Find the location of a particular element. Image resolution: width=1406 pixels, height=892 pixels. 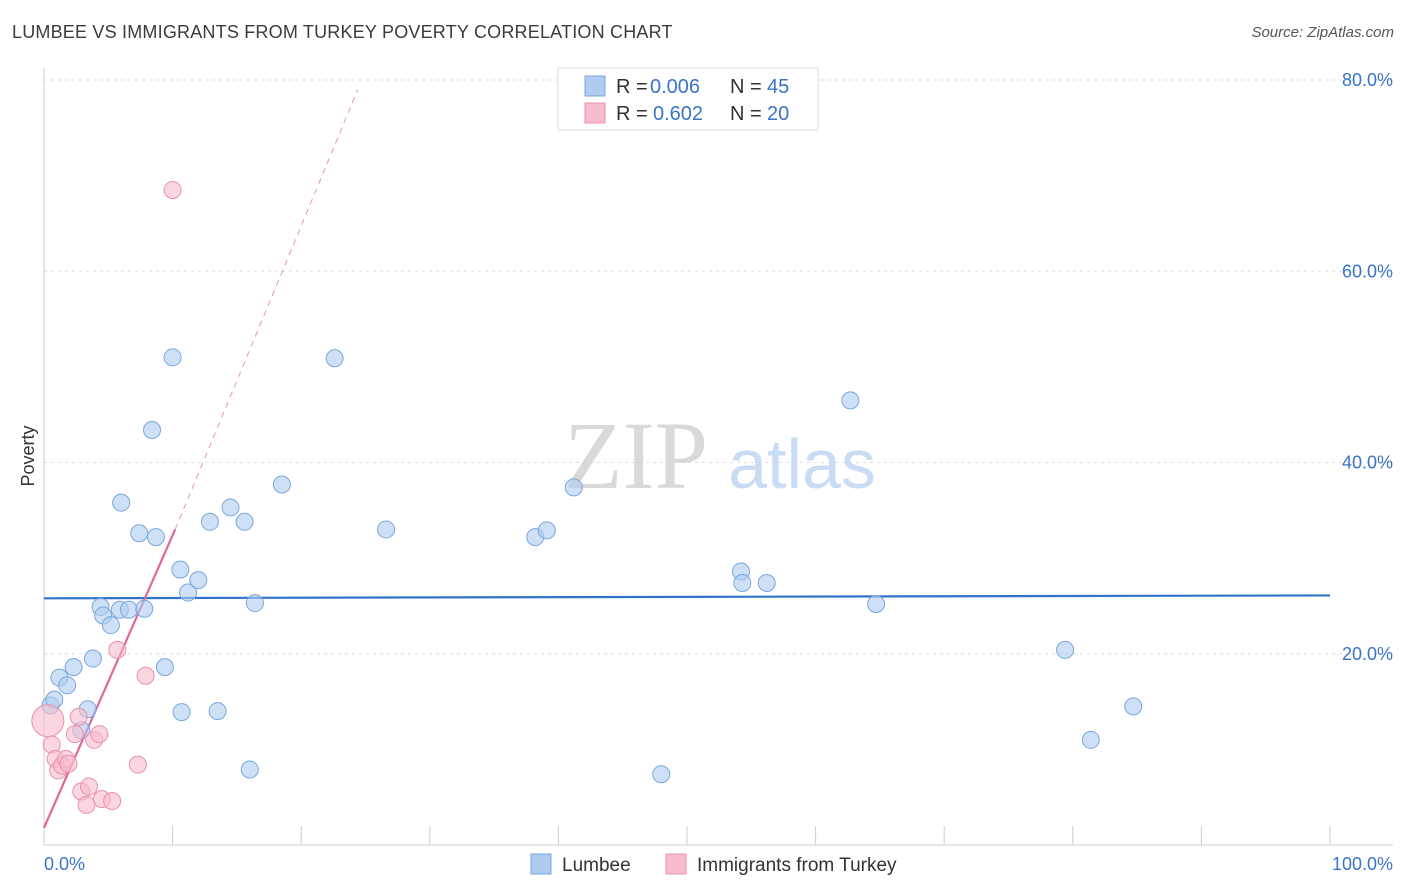

legend-r-value-turkey: 0.602 is located at coordinates (678, 114).